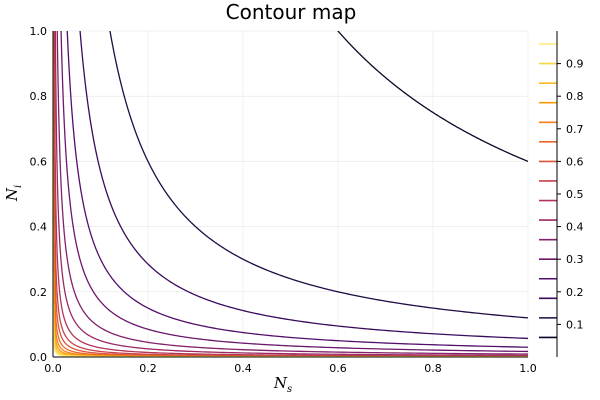 This screenshot has height=400, width=600. What do you see at coordinates (291, 12) in the screenshot?
I see `chart-title: Contour map` at bounding box center [291, 12].